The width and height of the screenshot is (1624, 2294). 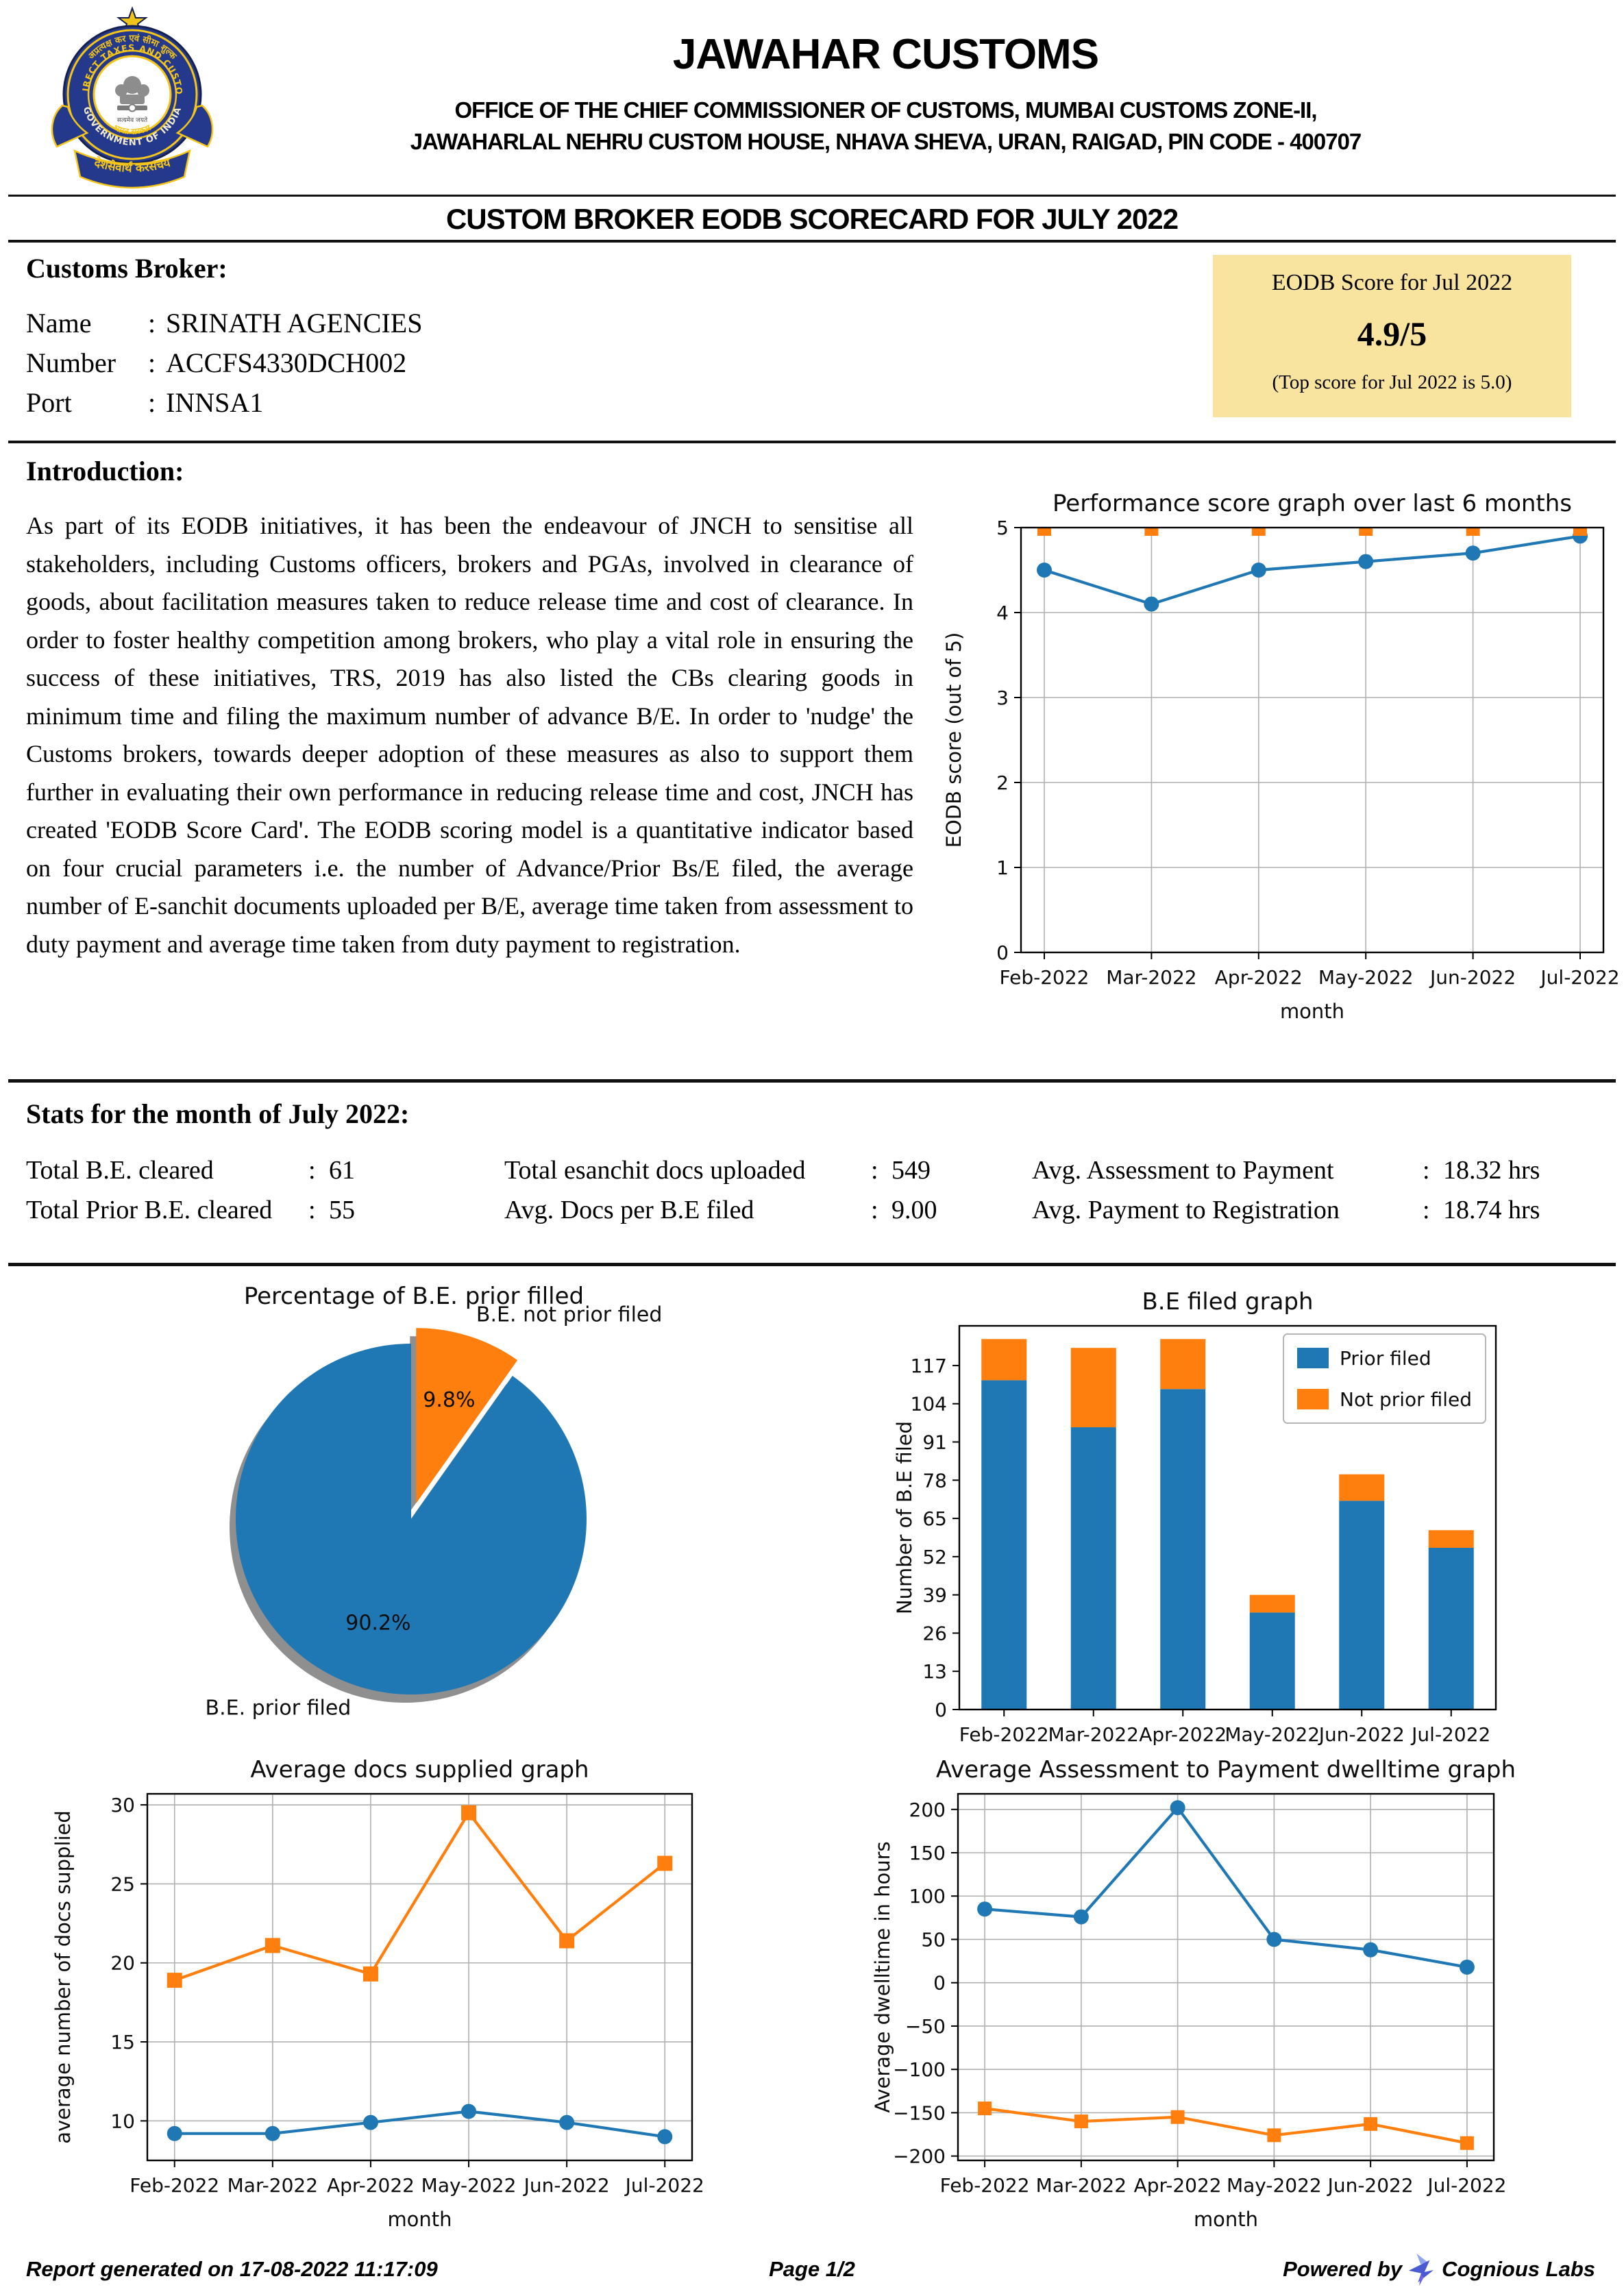 I want to click on stats-heading: Stats for the month of July 2022:, so click(x=218, y=1113).